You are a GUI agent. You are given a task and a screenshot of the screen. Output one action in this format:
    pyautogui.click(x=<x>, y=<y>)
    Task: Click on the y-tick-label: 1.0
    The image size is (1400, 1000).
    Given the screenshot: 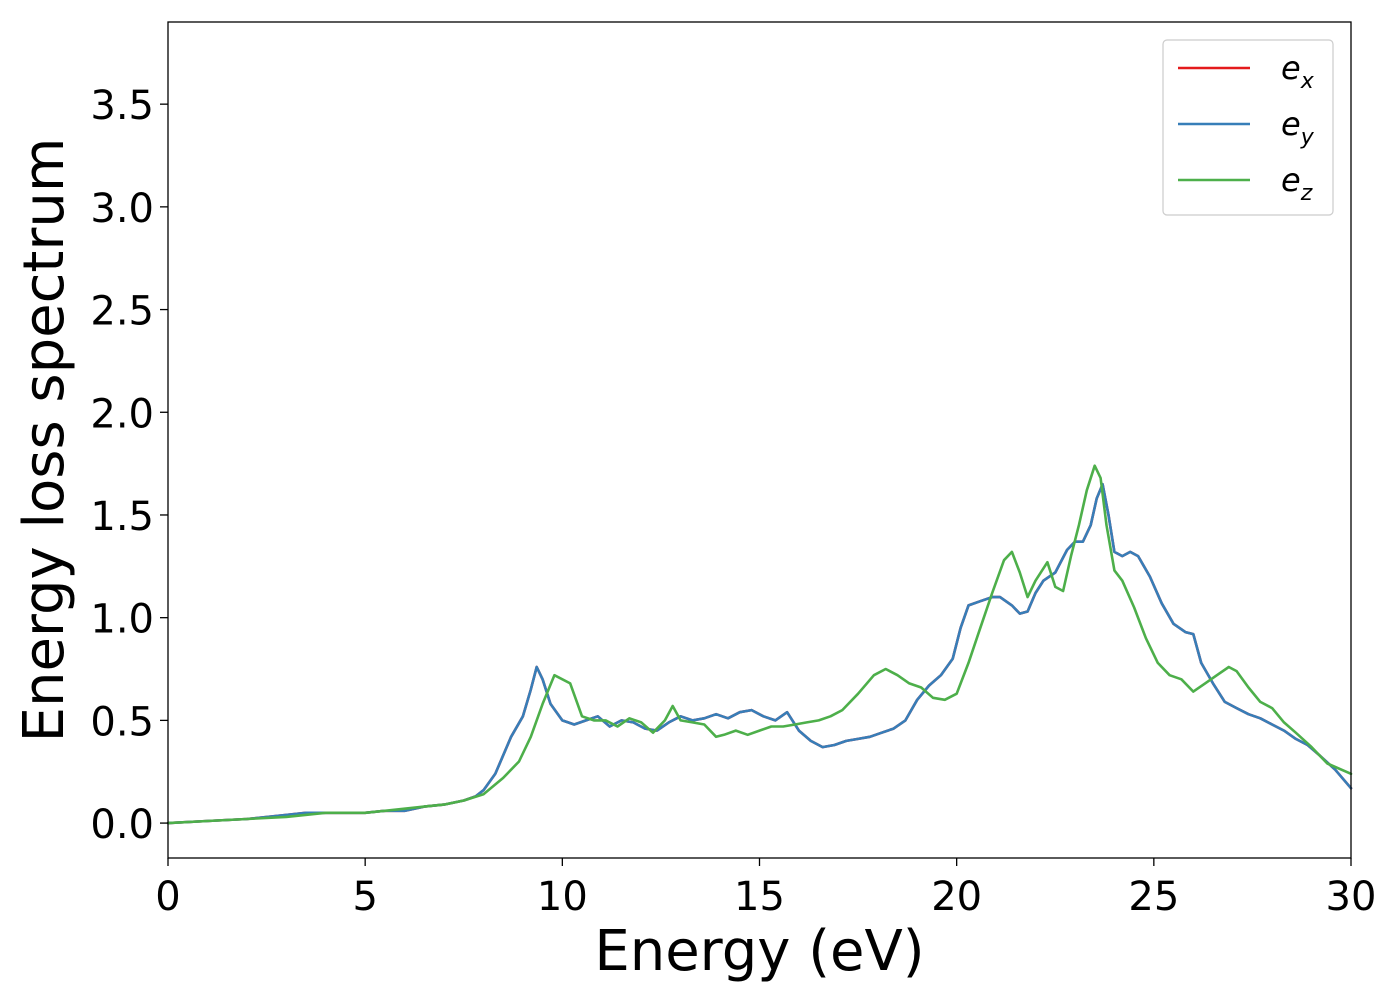 What is the action you would take?
    pyautogui.click(x=122, y=620)
    